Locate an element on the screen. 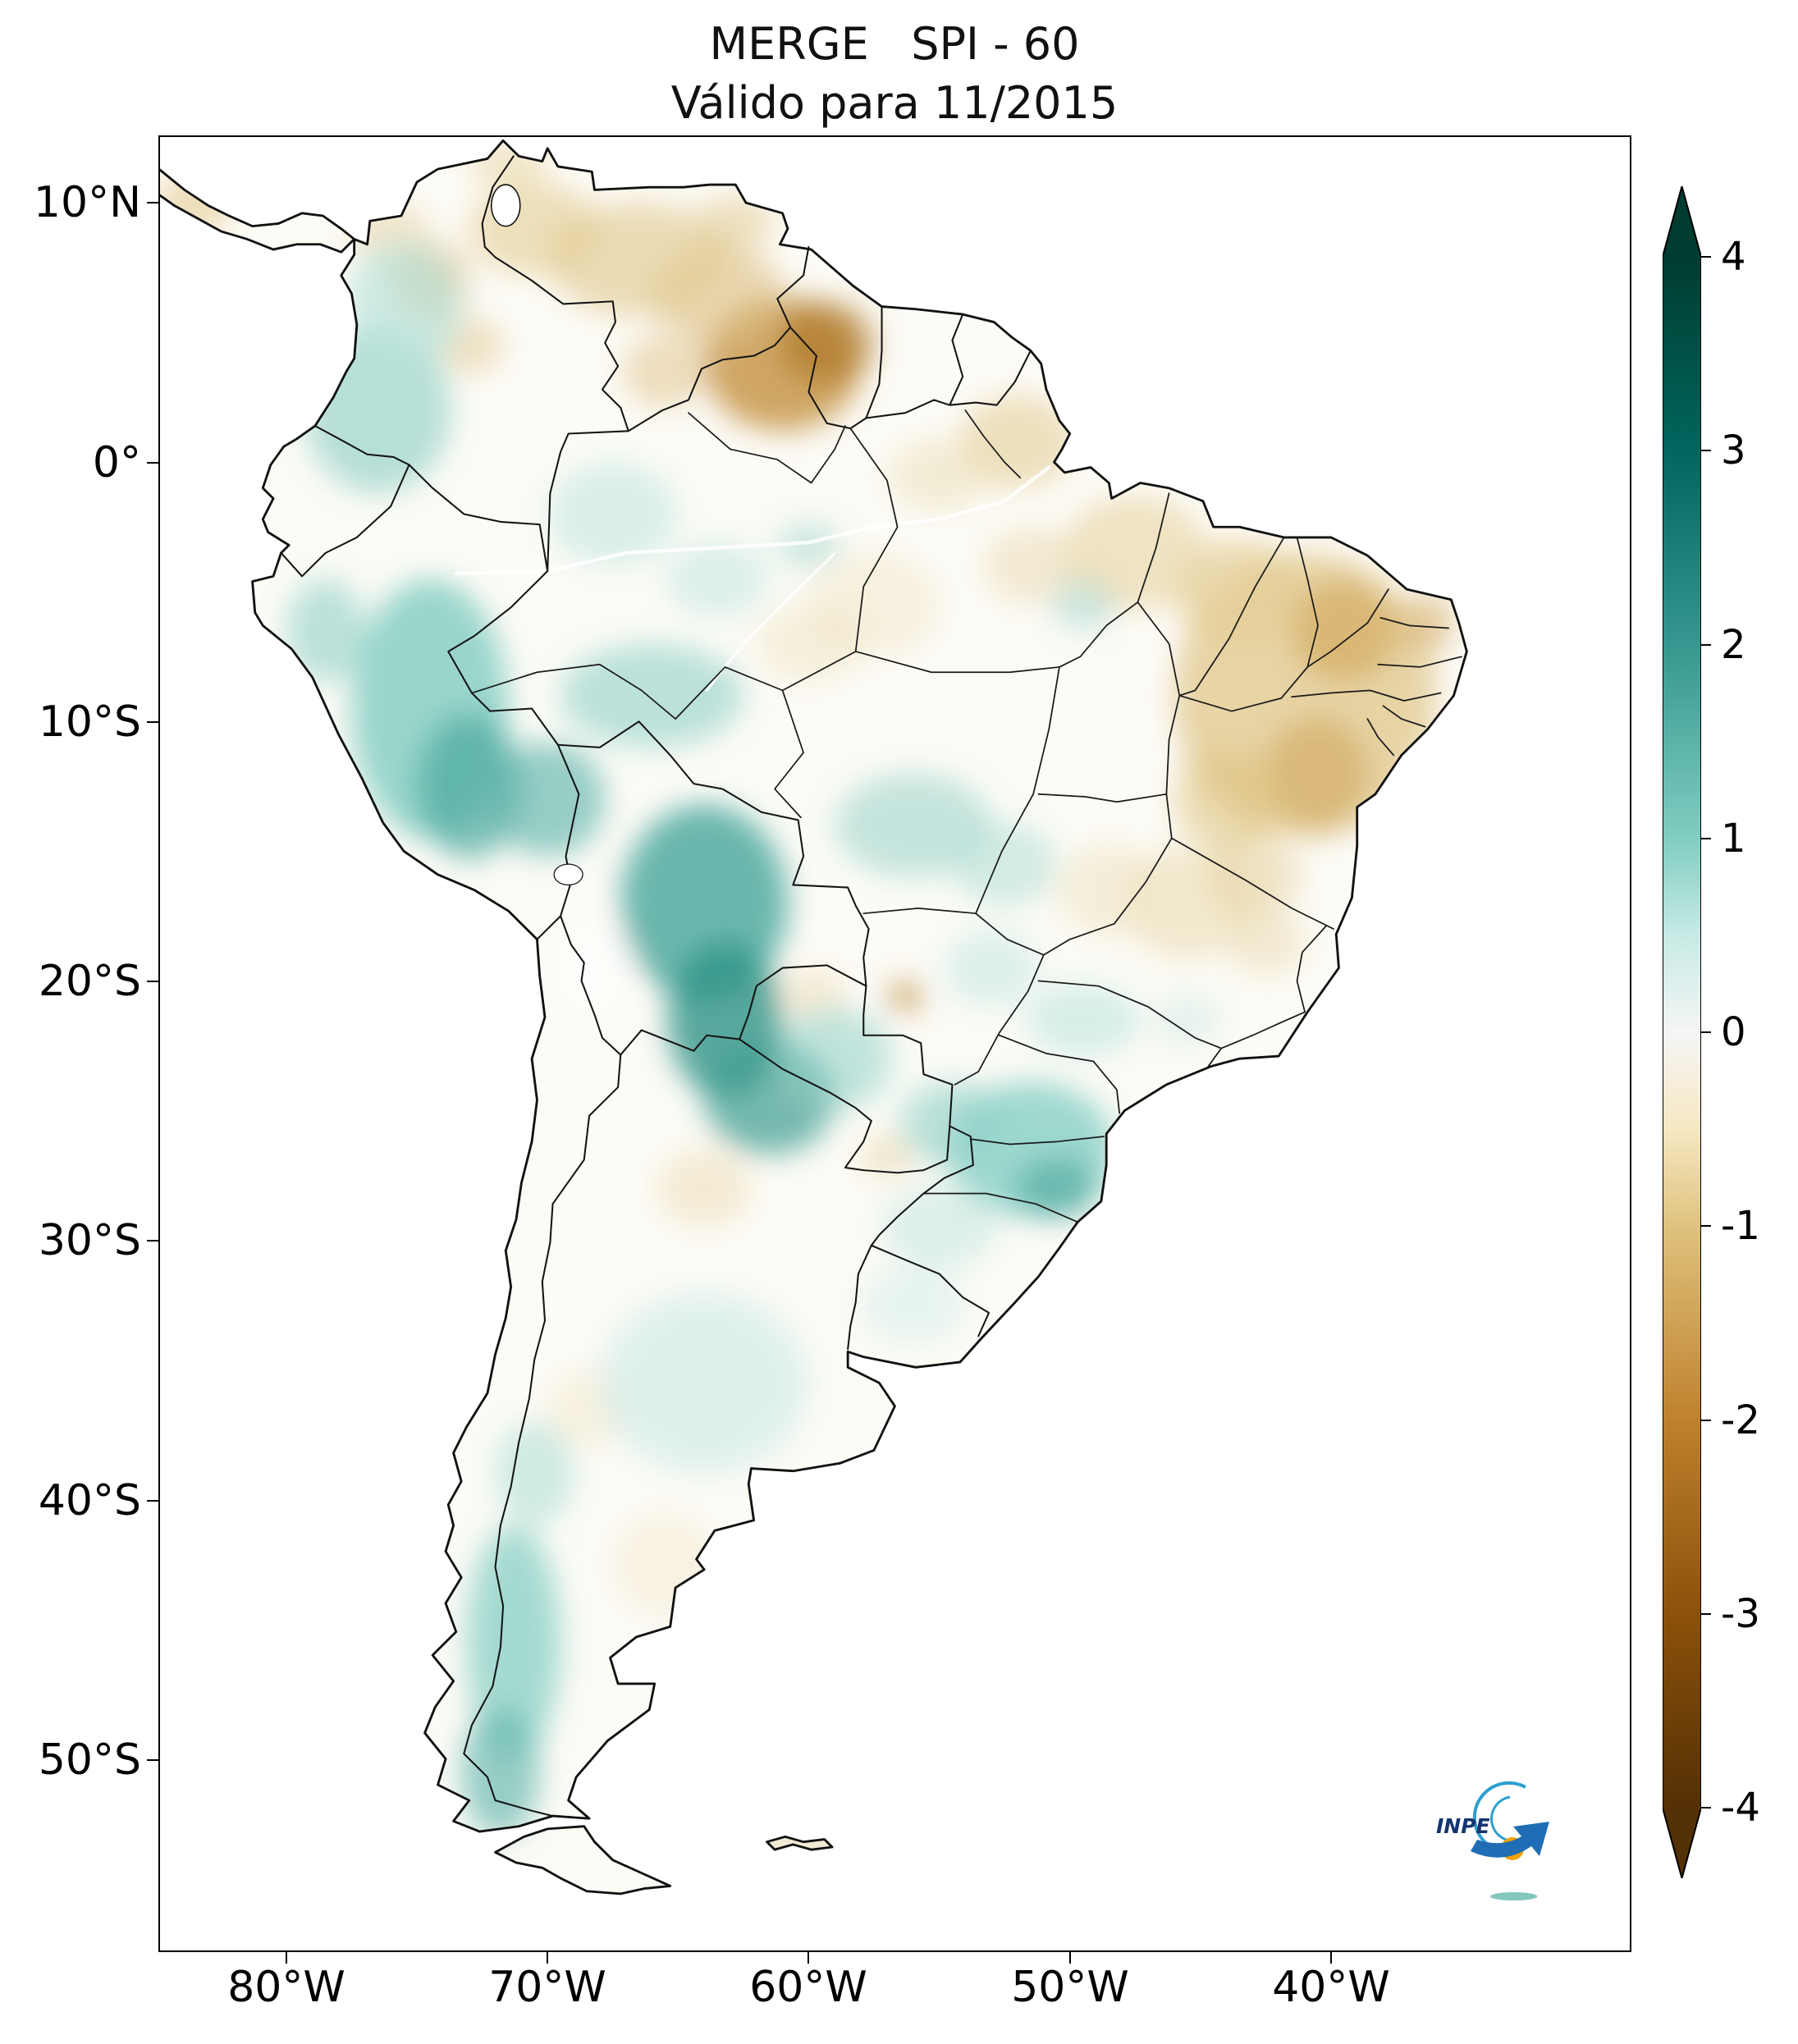  y-tick-label: 50°S is located at coordinates (89, 1760).